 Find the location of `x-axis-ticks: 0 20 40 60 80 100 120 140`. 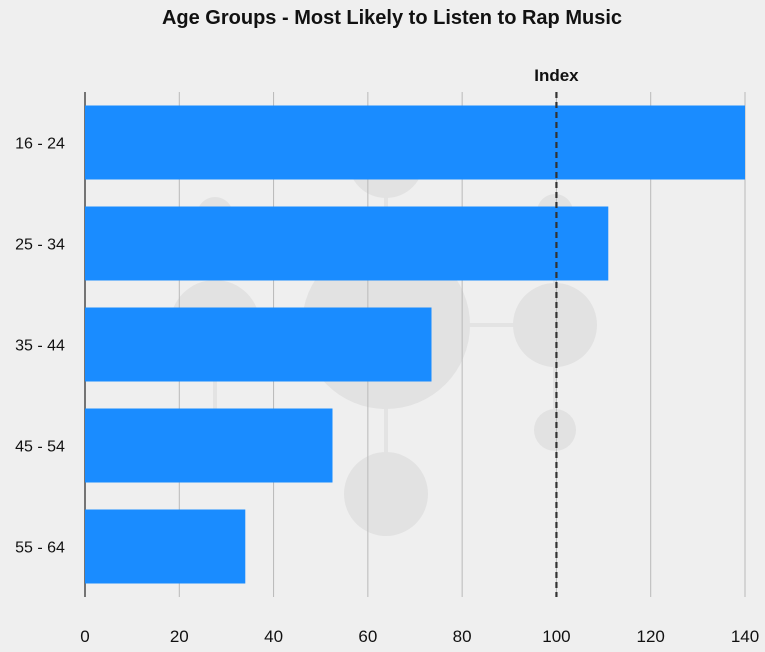

x-axis-ticks: 0 20 40 60 80 100 120 140 is located at coordinates (419, 636).